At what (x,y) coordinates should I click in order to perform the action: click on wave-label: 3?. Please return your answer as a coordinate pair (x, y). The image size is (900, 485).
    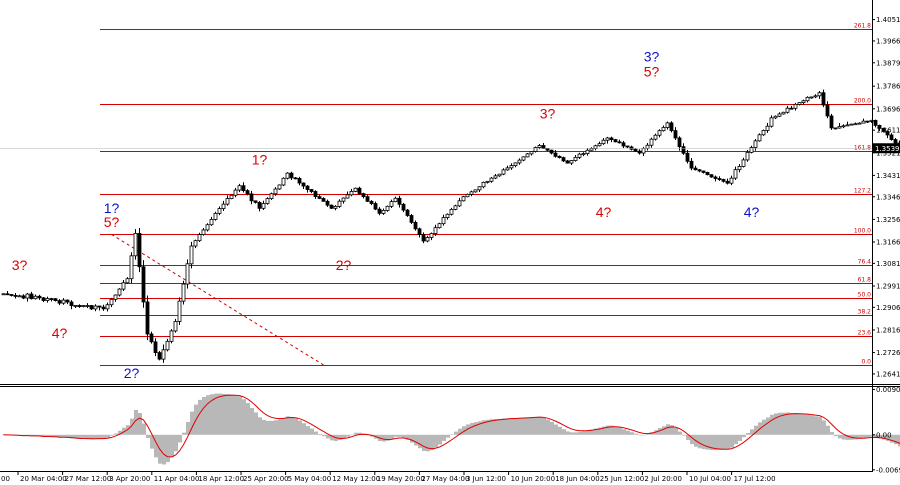
    Looking at the image, I should click on (20, 265).